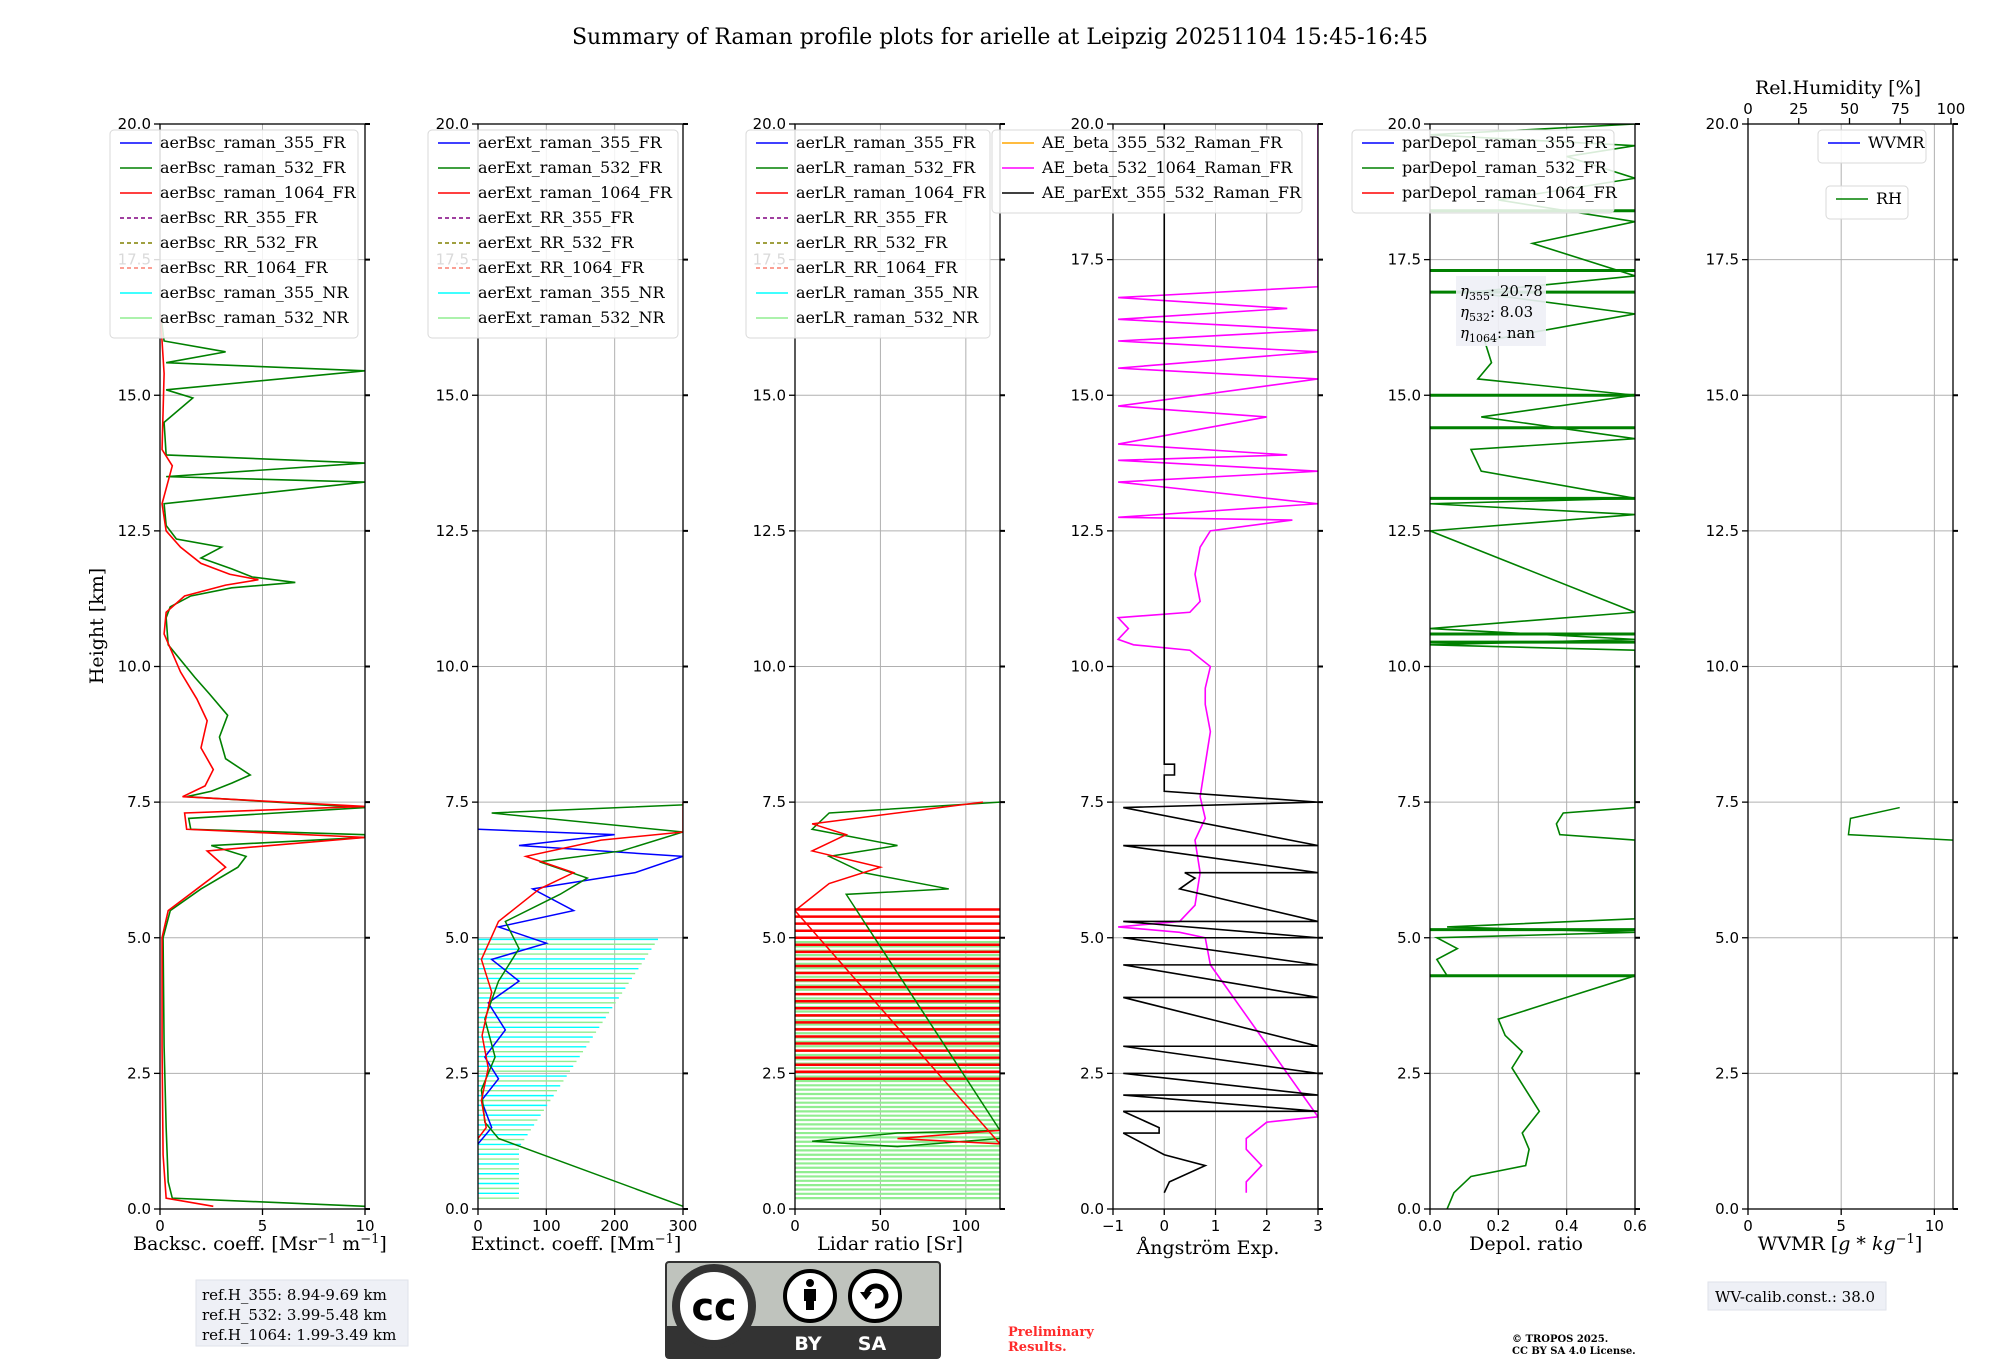 This screenshot has width=2000, height=1360. I want to click on legend-label: aerExt_RR_532_FR, so click(556, 242).